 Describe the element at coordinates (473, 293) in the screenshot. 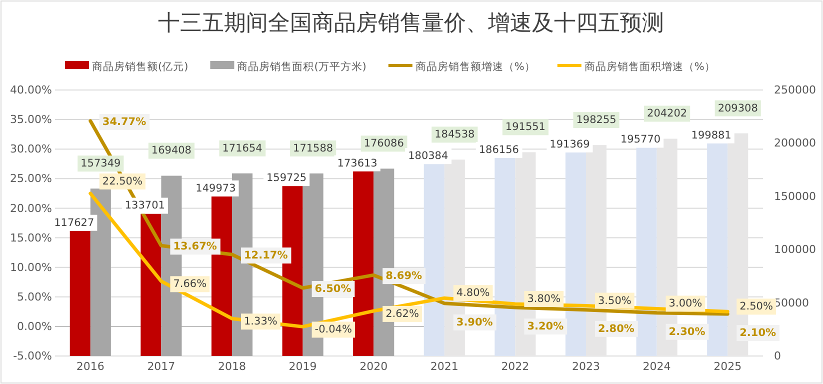

I see `data-label: 4.80%` at that location.